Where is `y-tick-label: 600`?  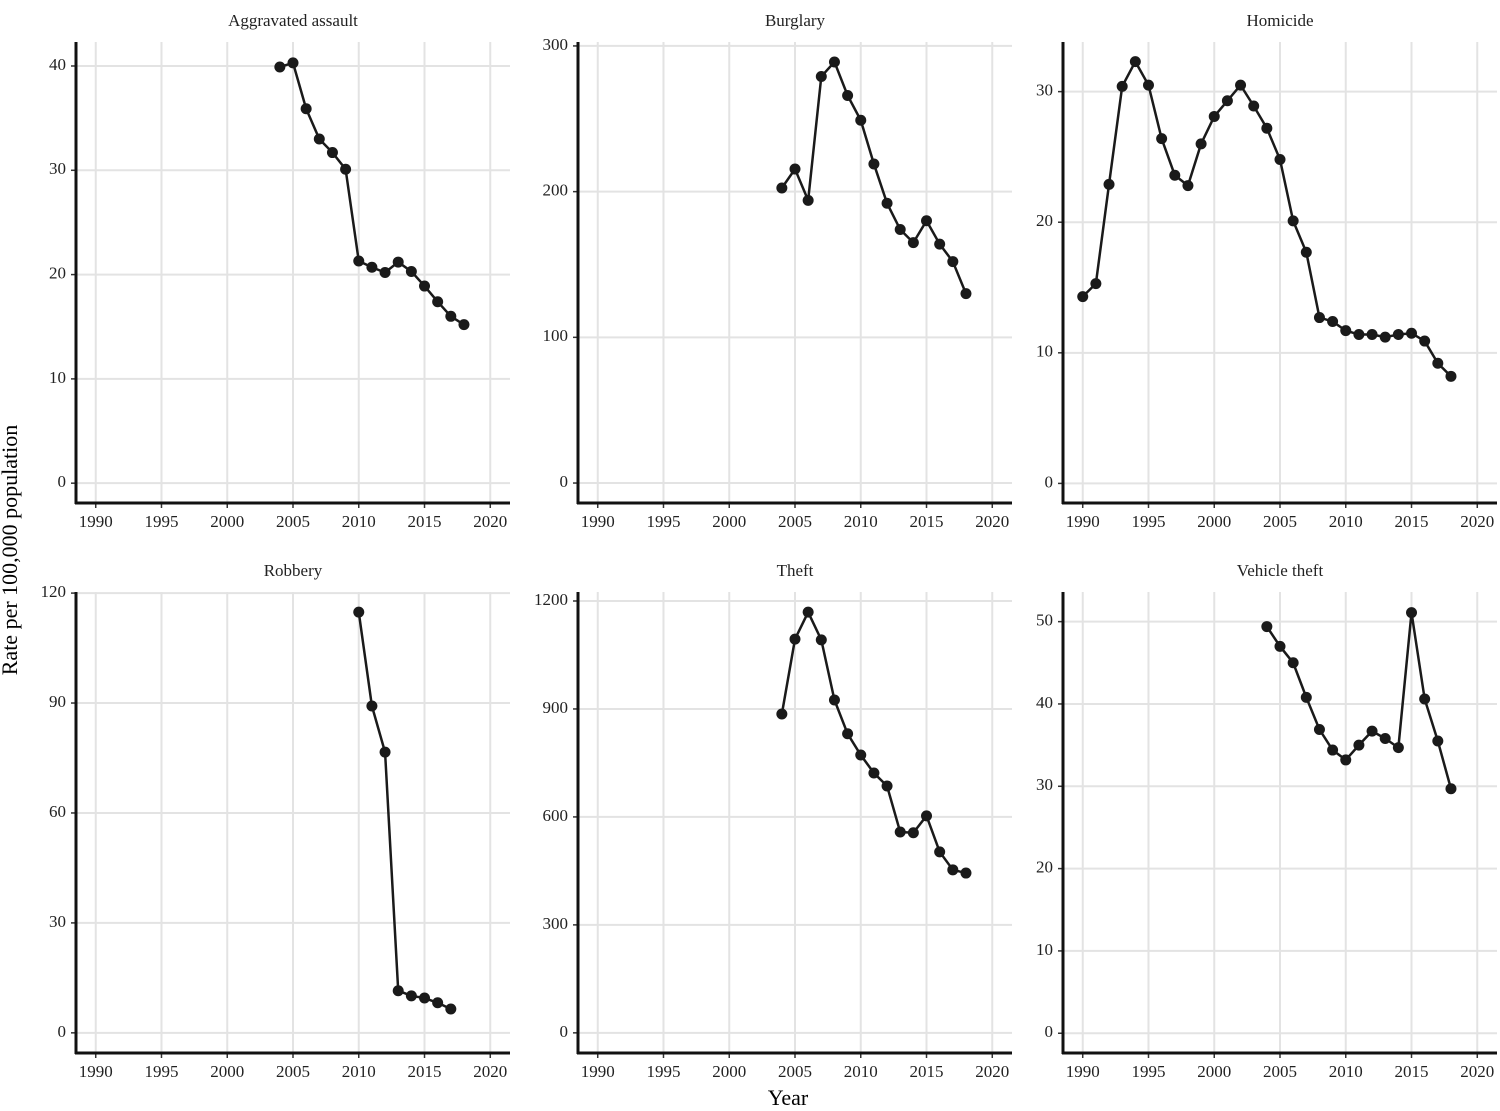
y-tick-label: 600 is located at coordinates (556, 815).